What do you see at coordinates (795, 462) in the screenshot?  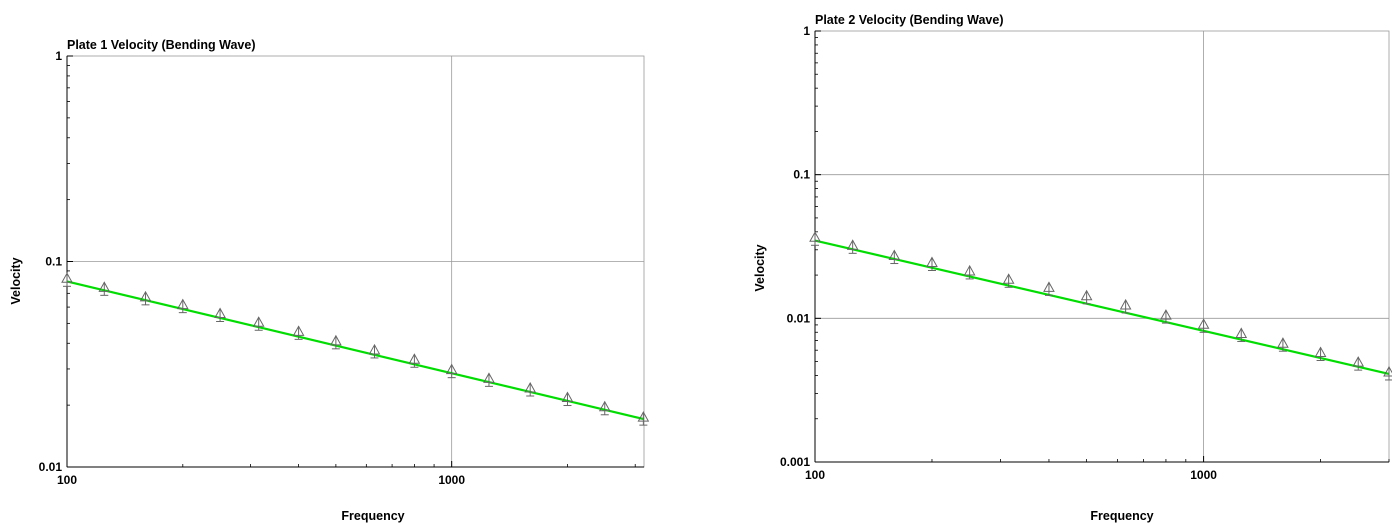 I see `y-tick-label: 0.001` at bounding box center [795, 462].